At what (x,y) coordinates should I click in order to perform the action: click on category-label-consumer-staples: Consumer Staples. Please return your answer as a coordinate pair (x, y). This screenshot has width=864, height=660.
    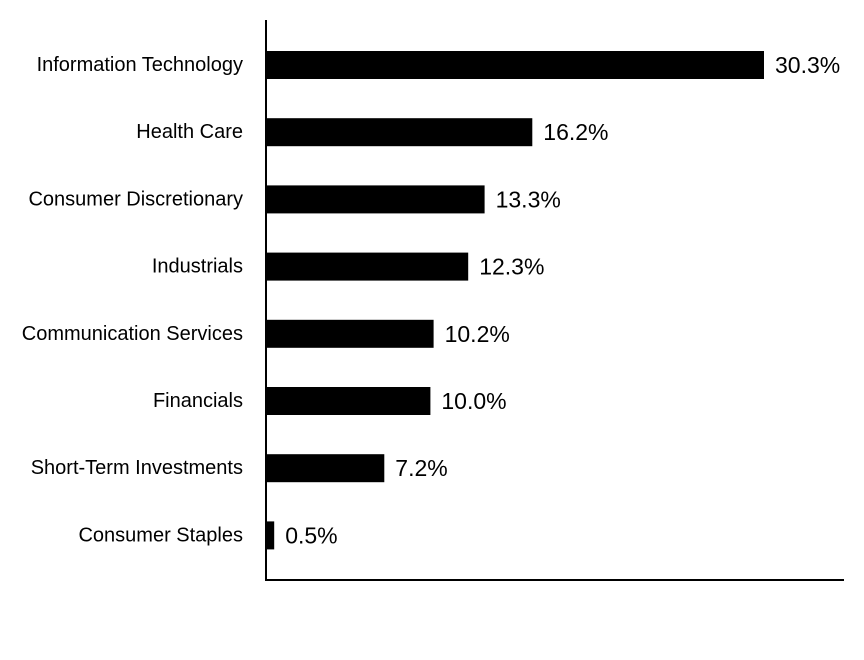
    Looking at the image, I should click on (160, 535).